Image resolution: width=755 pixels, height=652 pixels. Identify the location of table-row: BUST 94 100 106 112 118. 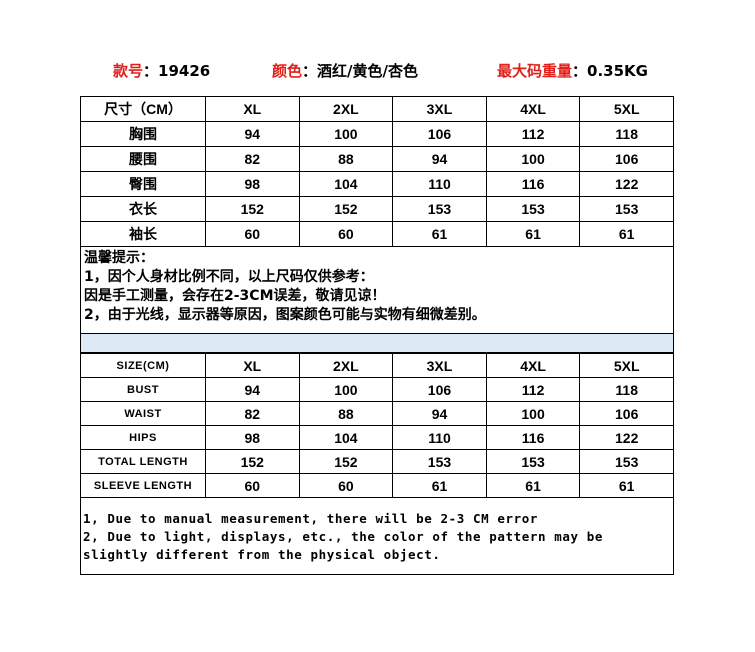
(377, 389).